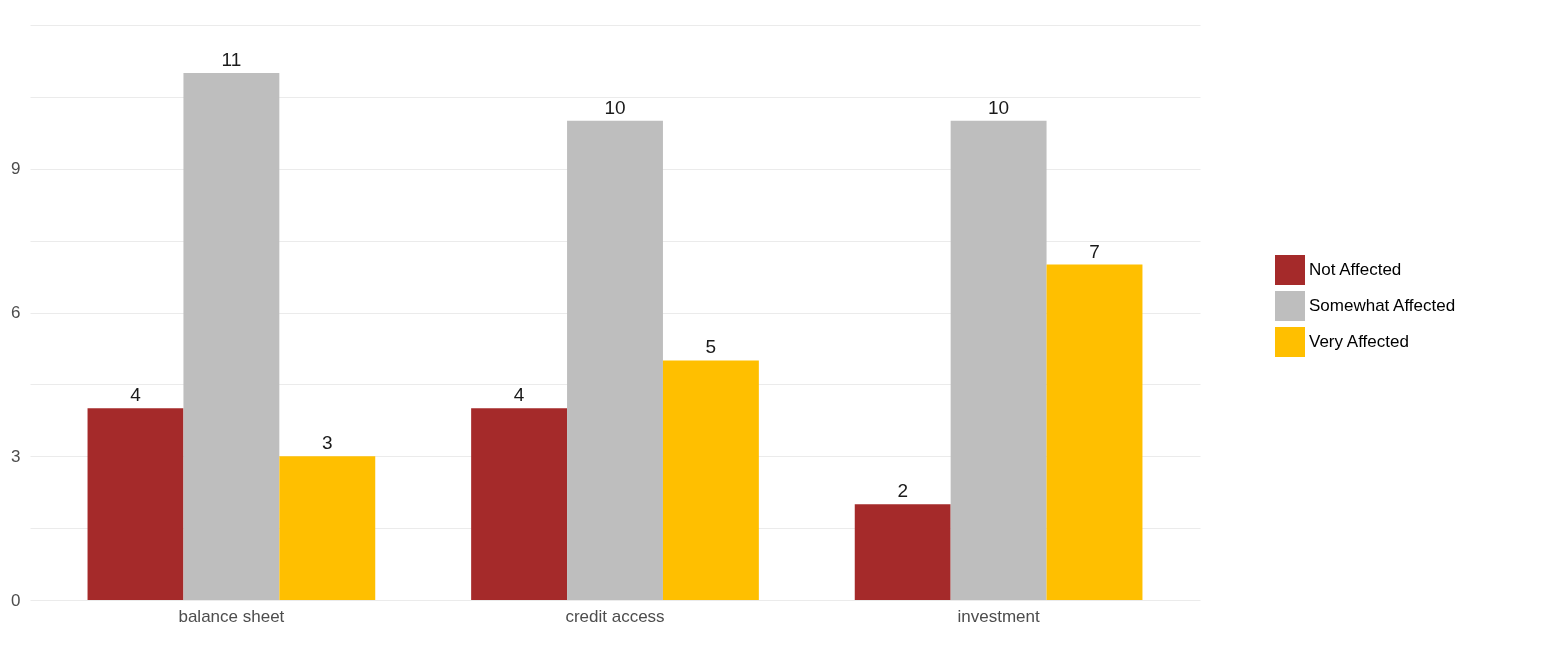  What do you see at coordinates (327, 443) in the screenshot?
I see `data-label: 3` at bounding box center [327, 443].